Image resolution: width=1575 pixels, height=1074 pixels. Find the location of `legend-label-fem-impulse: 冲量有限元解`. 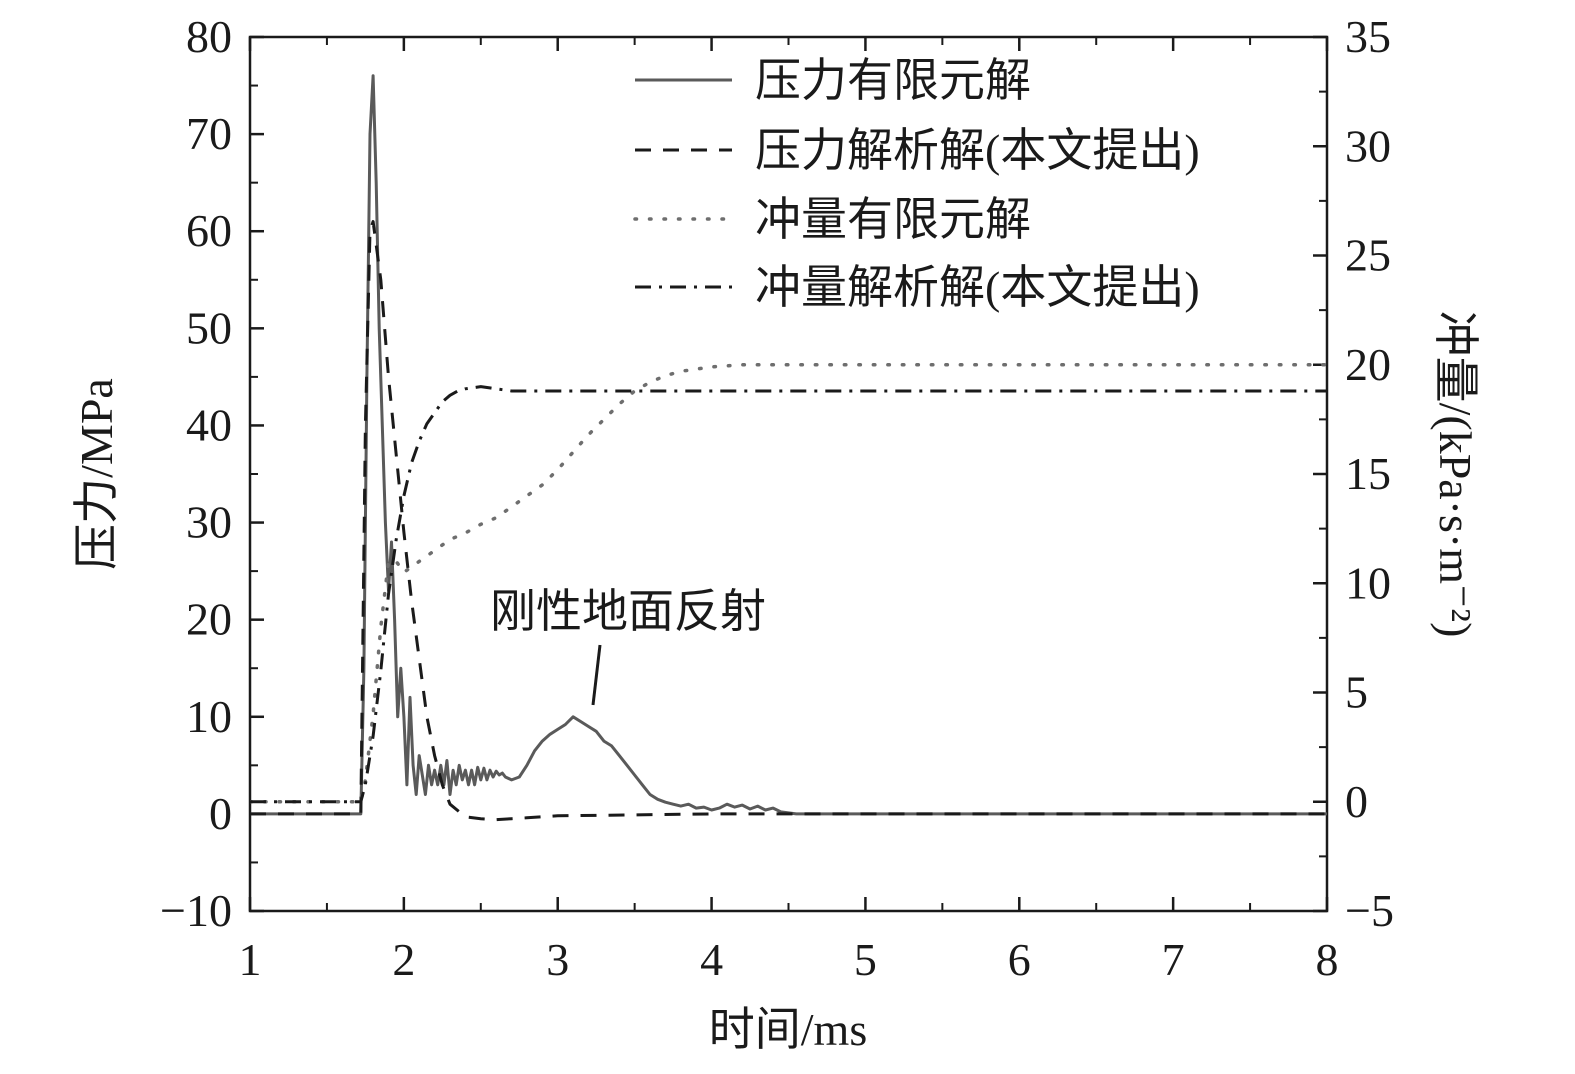

legend-label-fem-impulse: 冲量有限元解 is located at coordinates (893, 219).